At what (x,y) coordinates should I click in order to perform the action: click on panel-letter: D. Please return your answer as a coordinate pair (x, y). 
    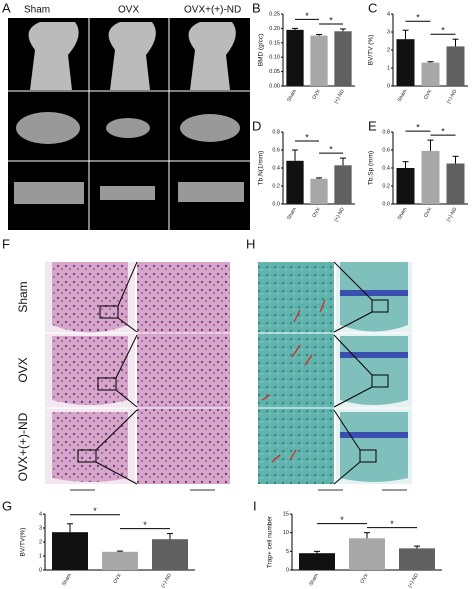
    Looking at the image, I should click on (256, 125).